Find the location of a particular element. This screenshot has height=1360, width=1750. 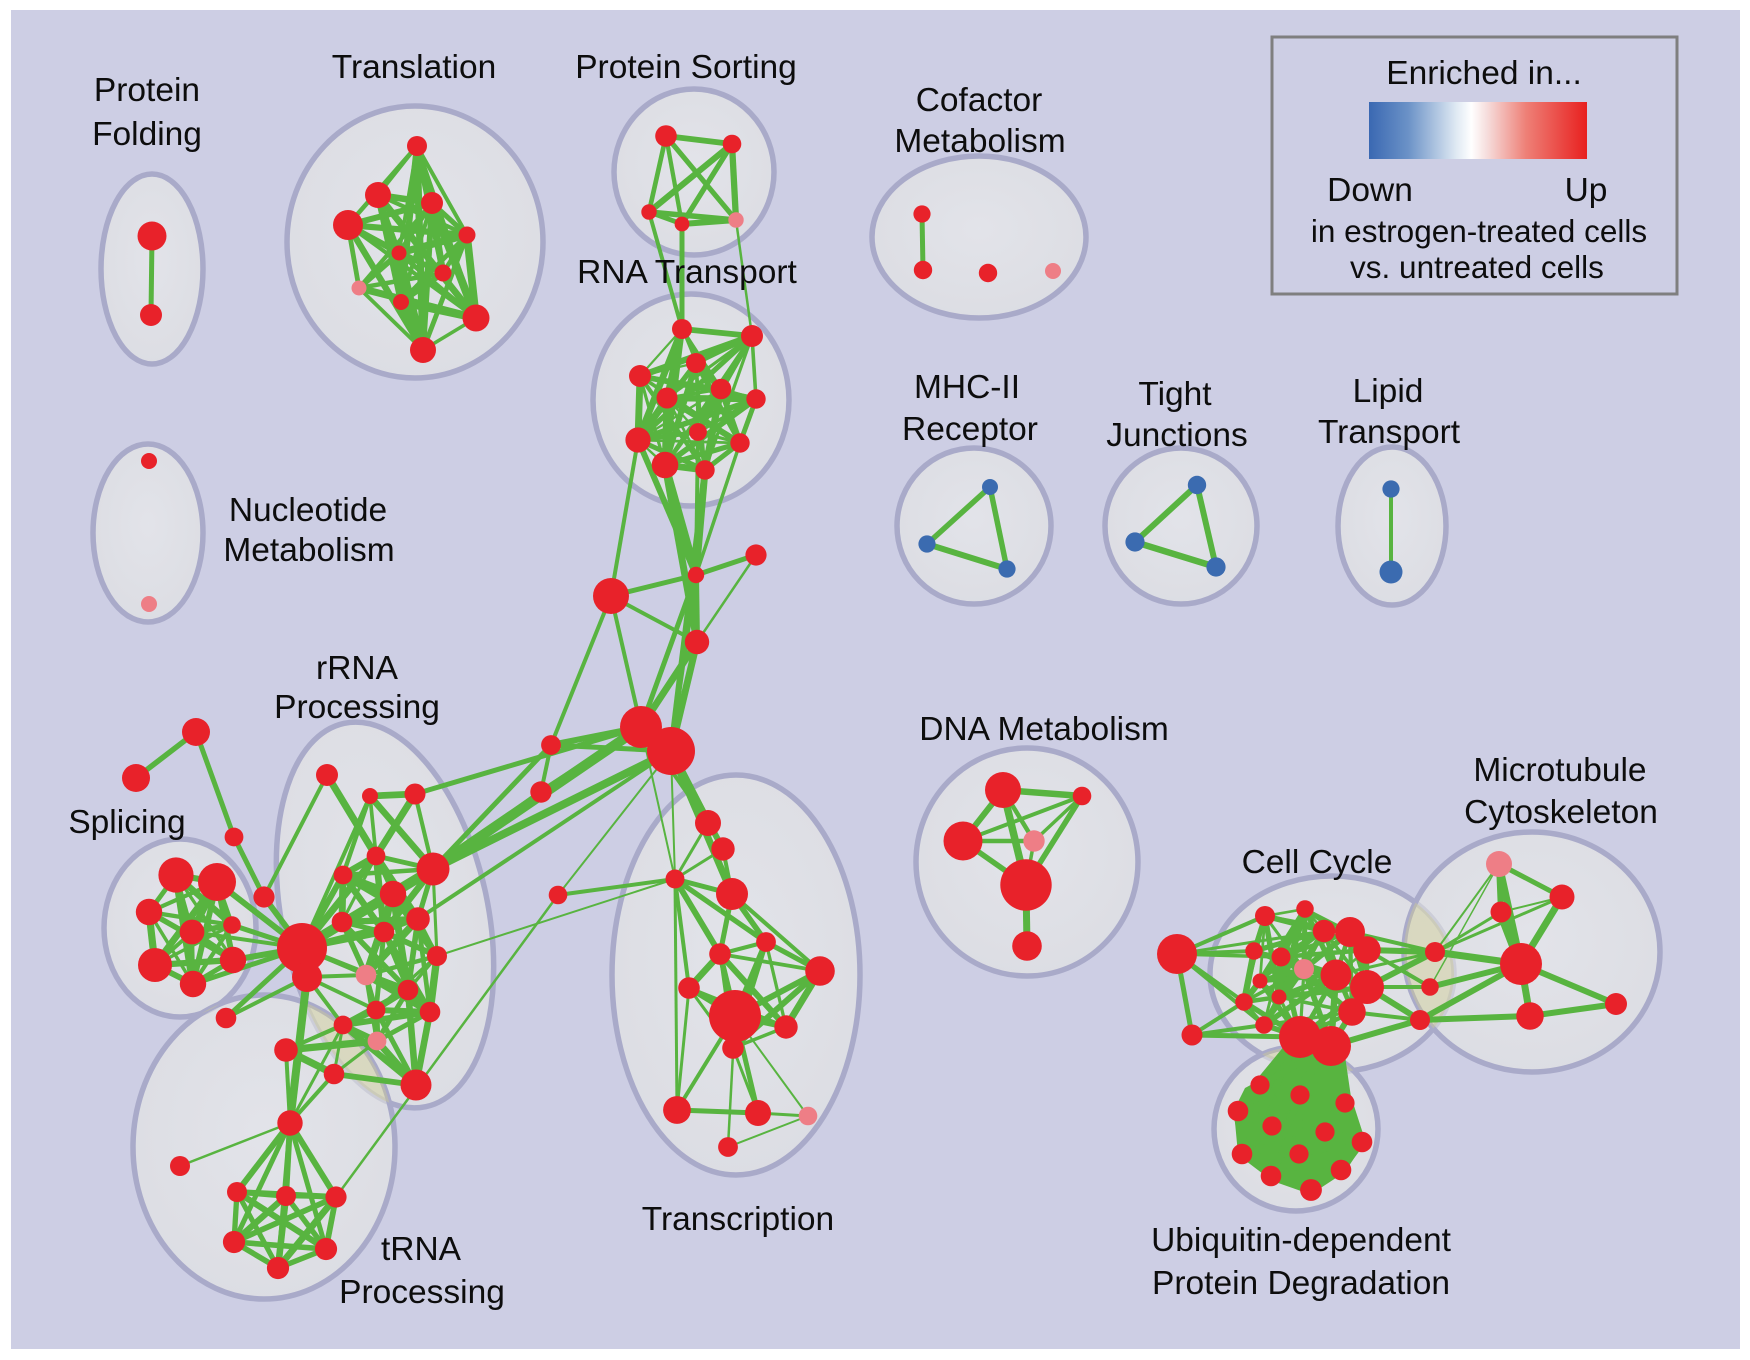

svg-text: RNA Transport is located at coordinates (687, 272).